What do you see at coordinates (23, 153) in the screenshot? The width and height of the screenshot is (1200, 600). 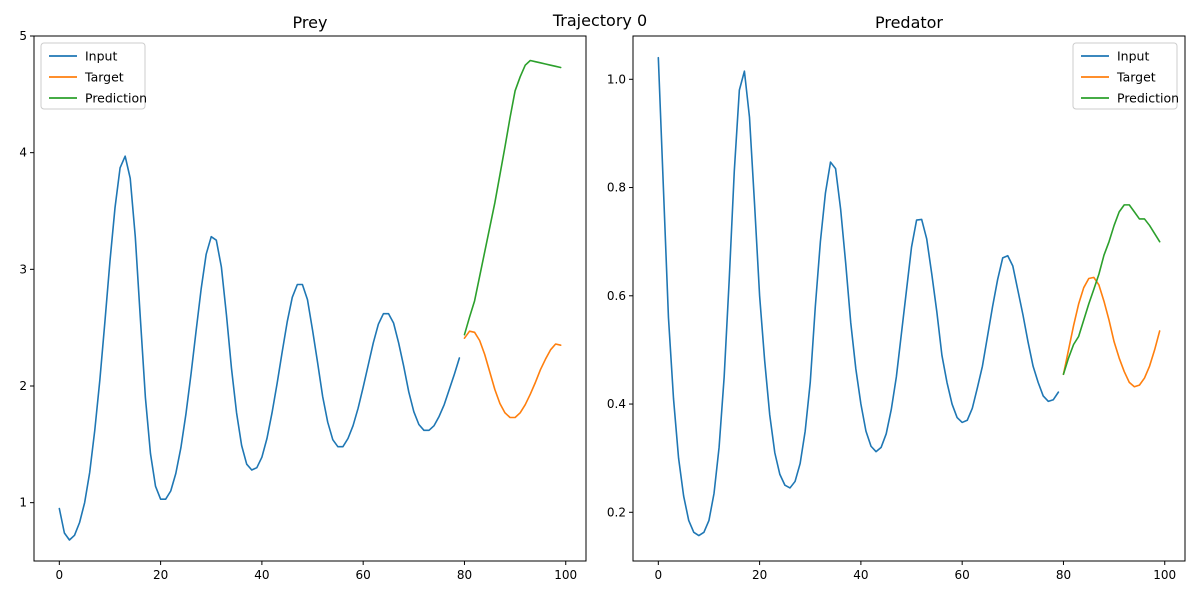 I see `y-tick-label: 4` at bounding box center [23, 153].